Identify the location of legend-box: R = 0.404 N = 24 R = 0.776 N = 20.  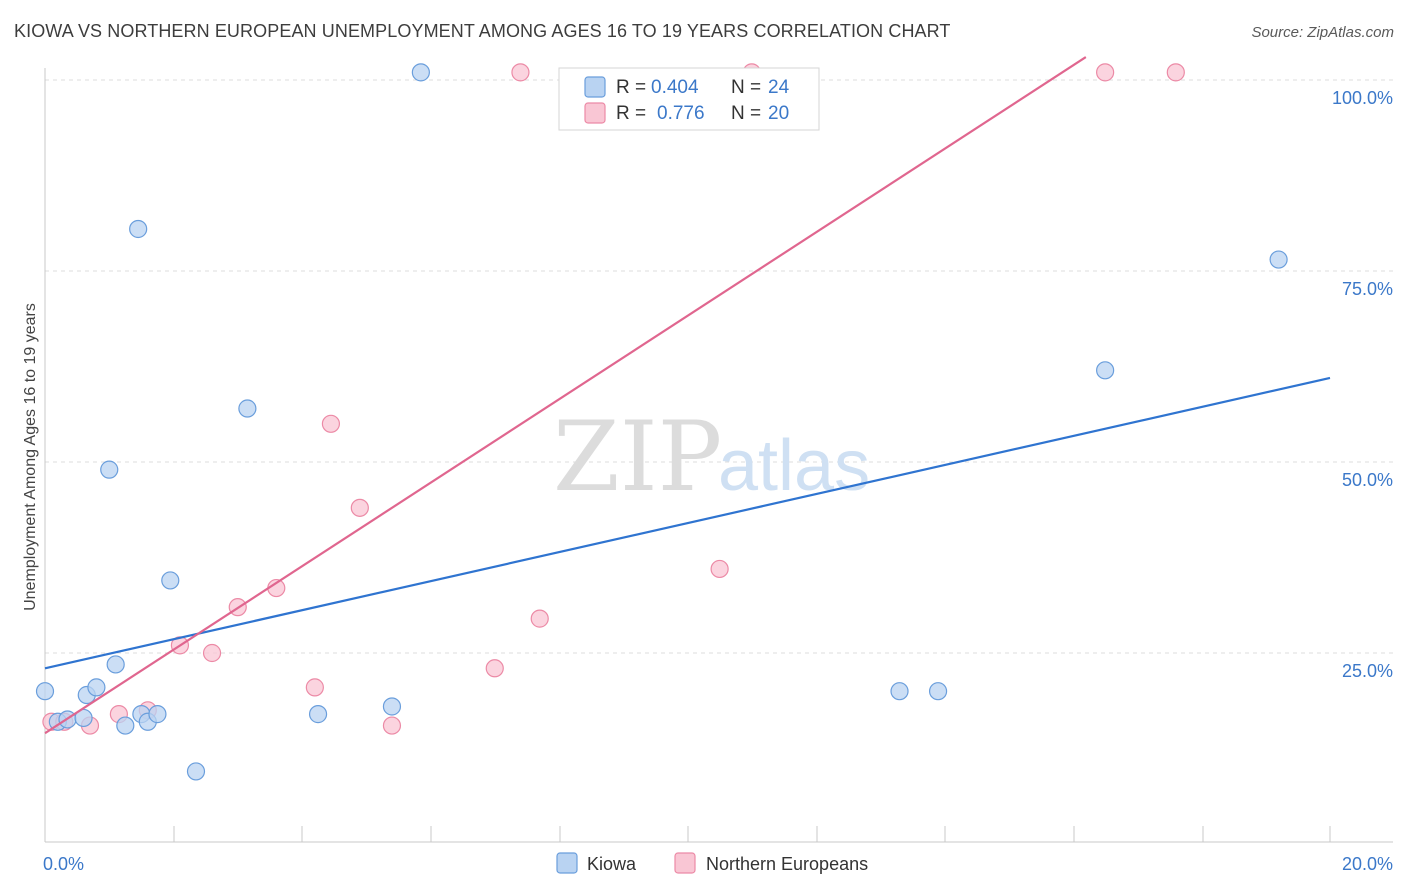
(689, 99).